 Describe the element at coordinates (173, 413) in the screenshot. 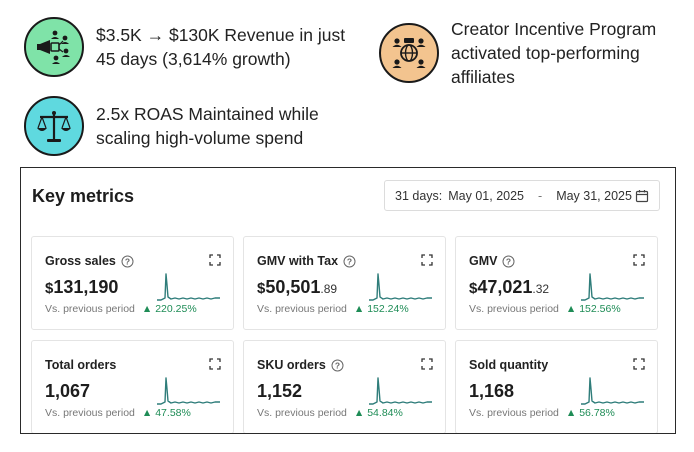

I see `delta-value: 47.58%` at that location.